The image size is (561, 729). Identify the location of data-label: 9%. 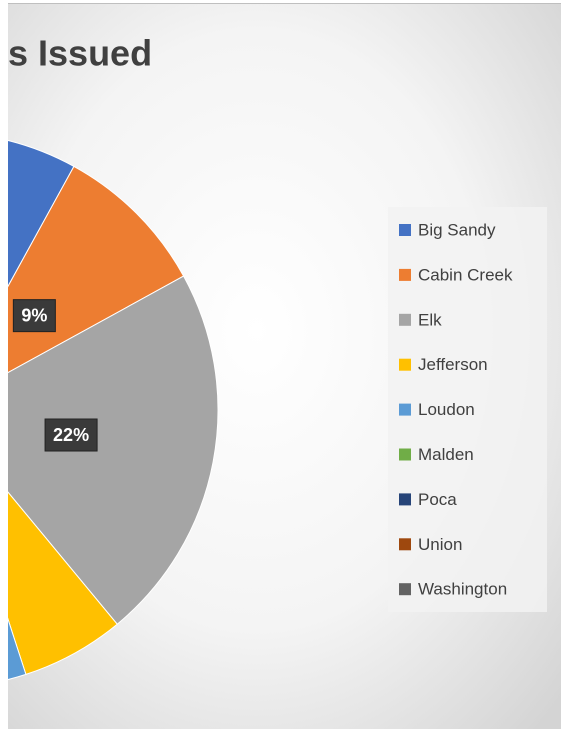
(34, 316).